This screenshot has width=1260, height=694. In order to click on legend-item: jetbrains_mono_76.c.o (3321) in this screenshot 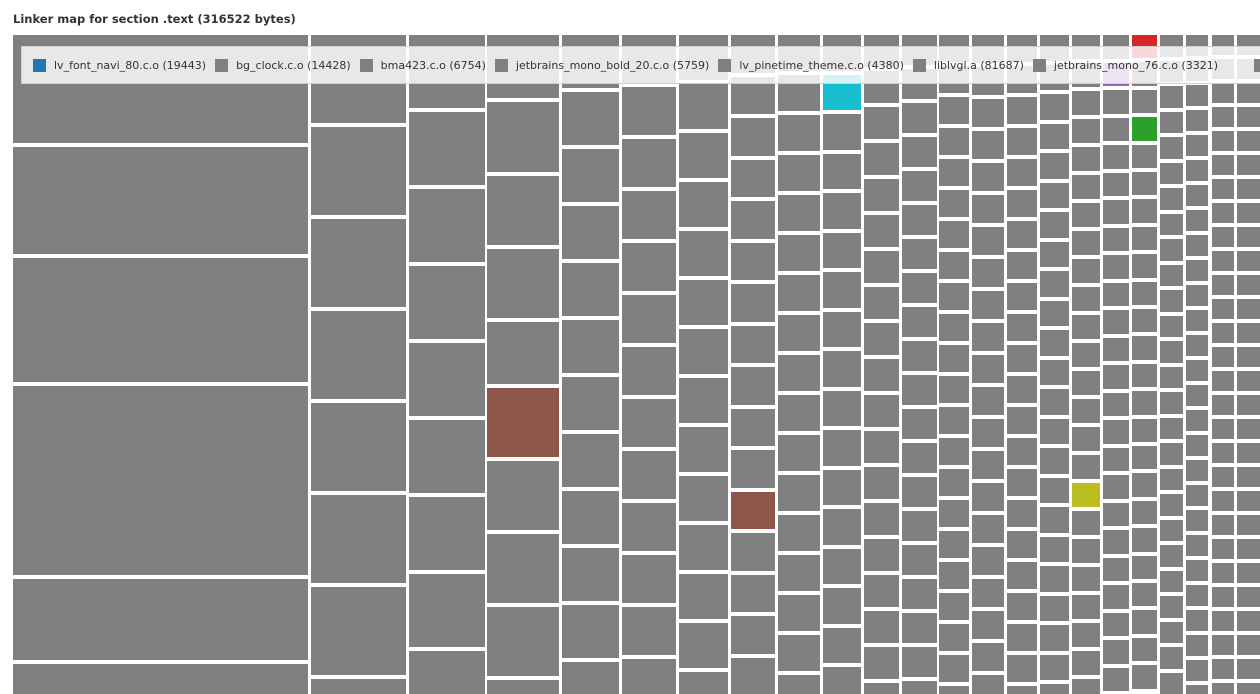, I will do `click(1125, 65)`.